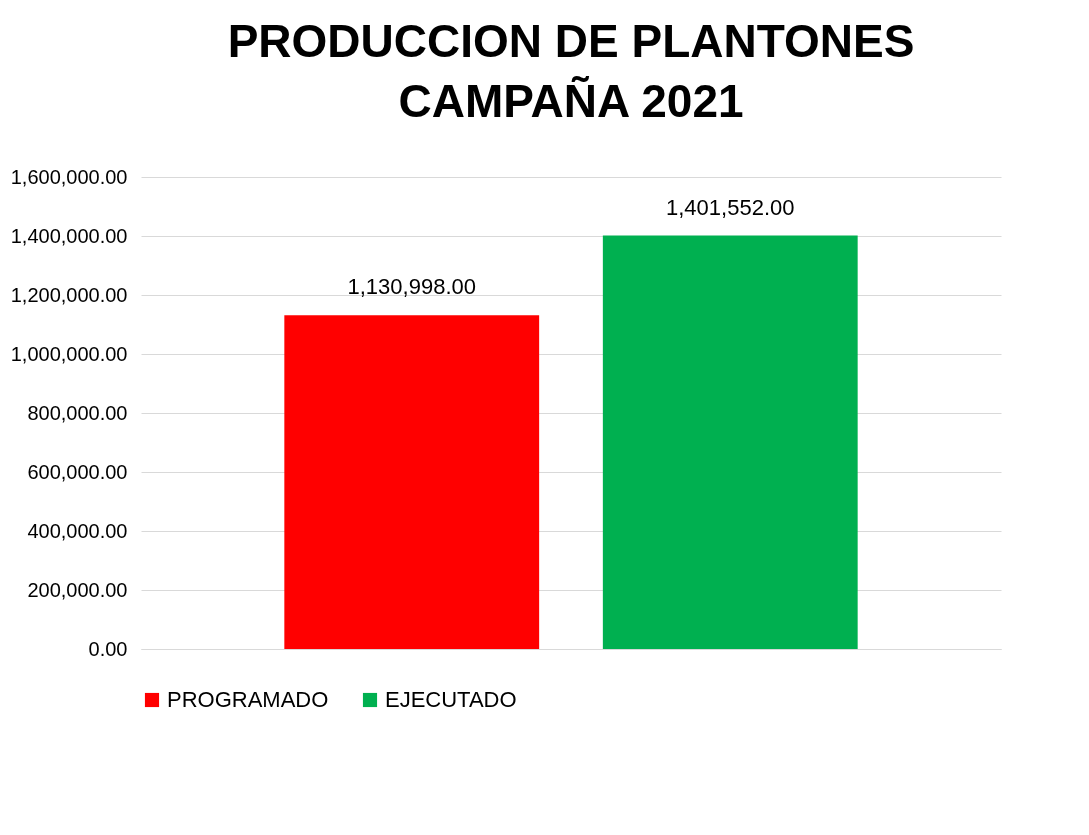 This screenshot has width=1089, height=835. I want to click on y-tick-label: 1,400,000.00, so click(69, 235).